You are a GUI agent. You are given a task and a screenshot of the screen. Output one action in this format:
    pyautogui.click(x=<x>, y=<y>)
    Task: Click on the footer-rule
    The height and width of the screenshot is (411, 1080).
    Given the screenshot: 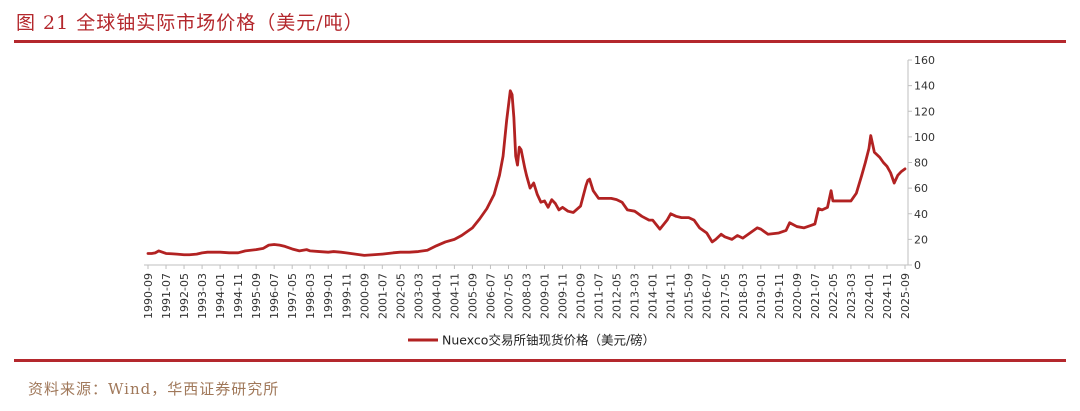 What is the action you would take?
    pyautogui.click(x=540, y=360)
    